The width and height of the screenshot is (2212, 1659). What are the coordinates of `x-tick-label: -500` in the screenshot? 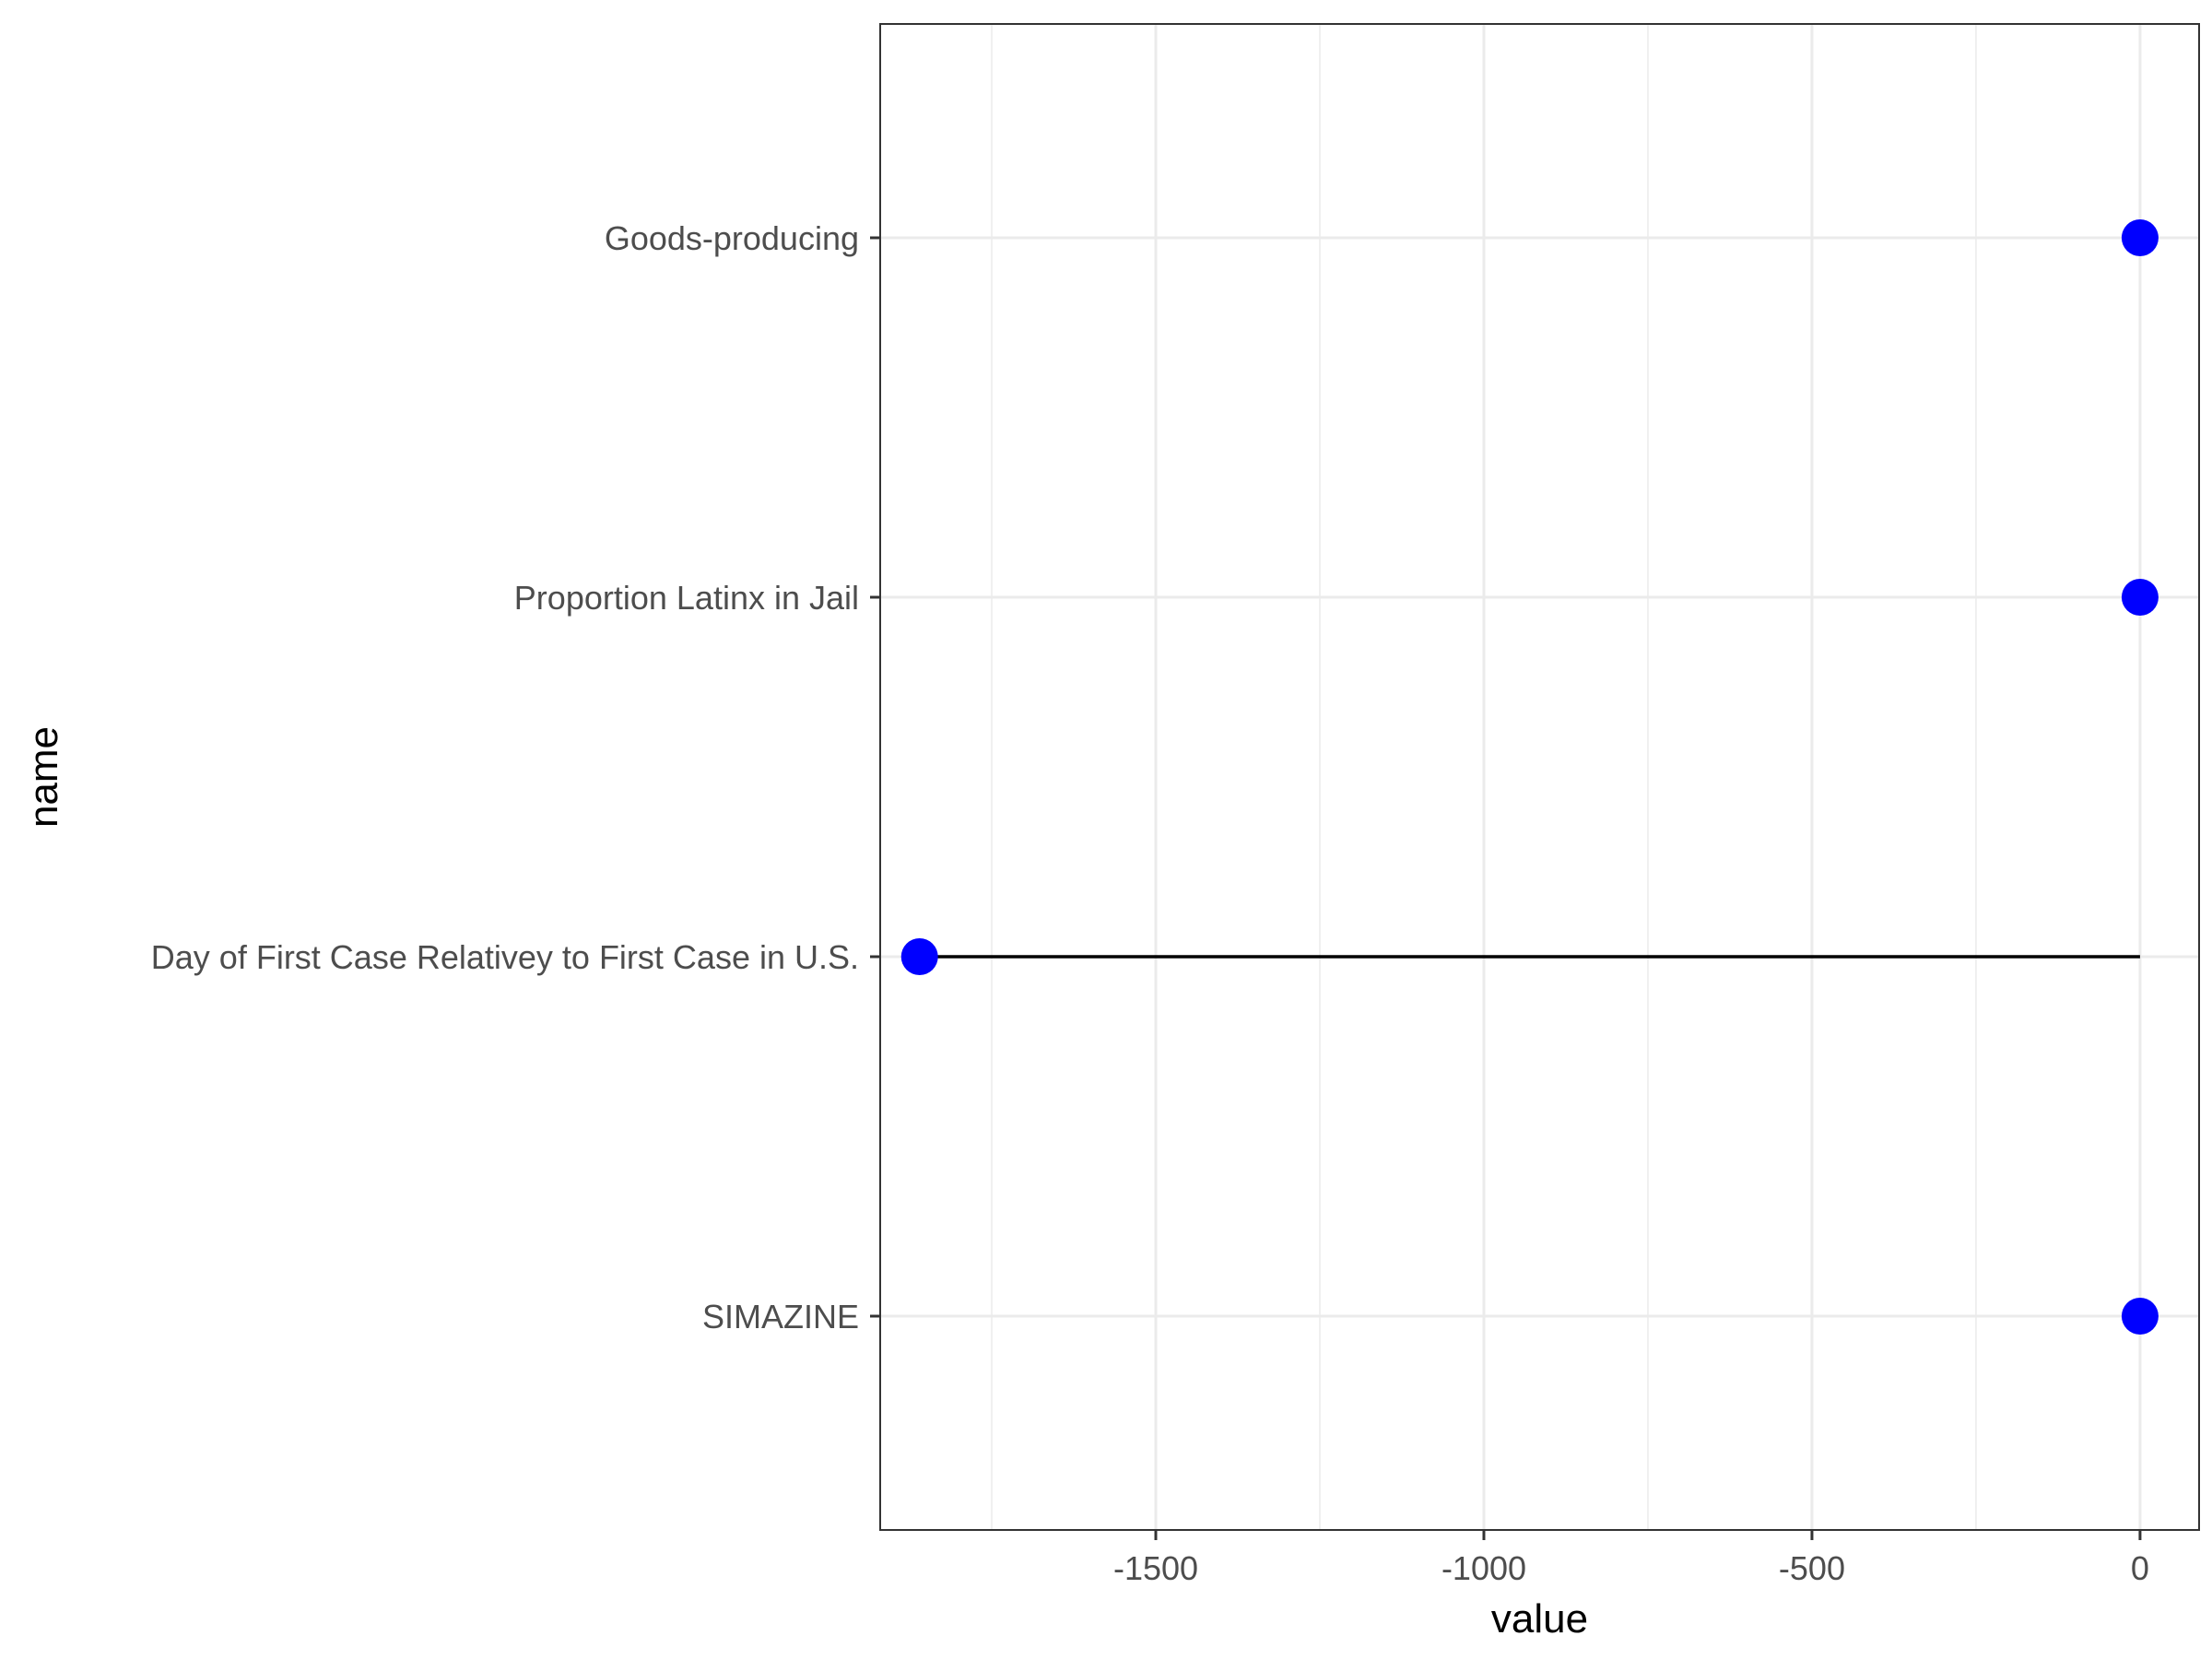 It's located at (1812, 1568).